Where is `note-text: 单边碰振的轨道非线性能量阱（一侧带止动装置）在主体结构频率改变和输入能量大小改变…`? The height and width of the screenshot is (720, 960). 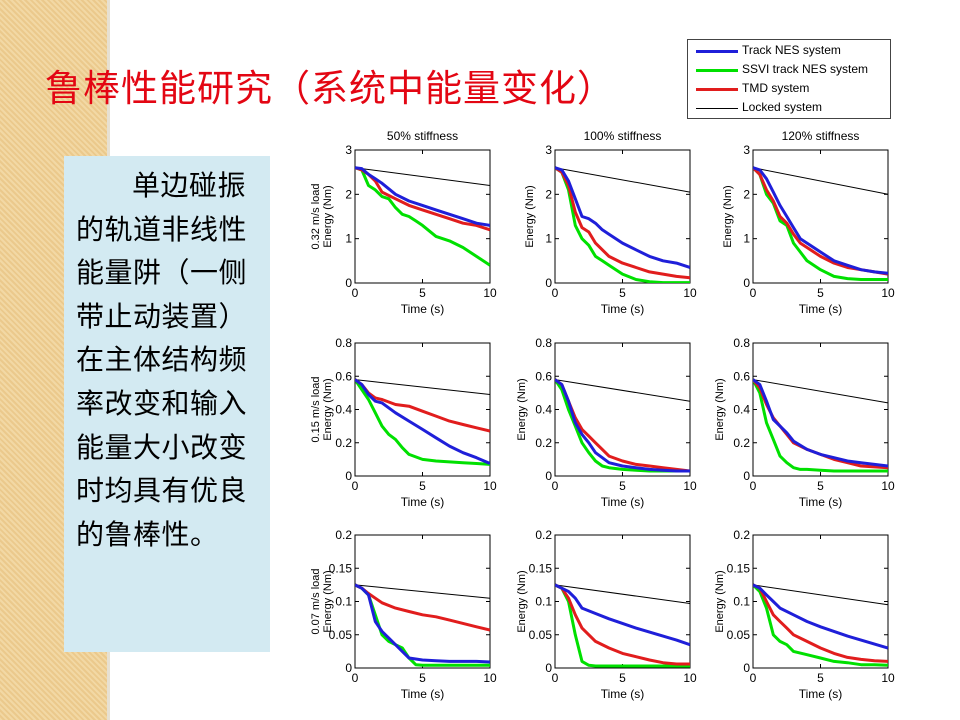 note-text: 单边碰振的轨道非线性能量阱（一侧带止动装置）在主体结构频率改变和输入能量大小改变… is located at coordinates (162, 360).